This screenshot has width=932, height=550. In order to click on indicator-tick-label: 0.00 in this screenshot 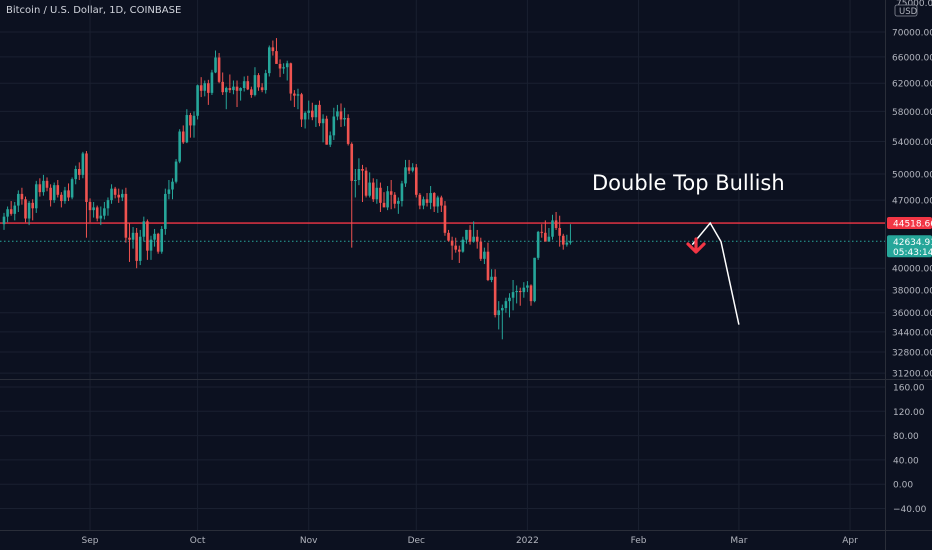, I will do `click(903, 486)`.